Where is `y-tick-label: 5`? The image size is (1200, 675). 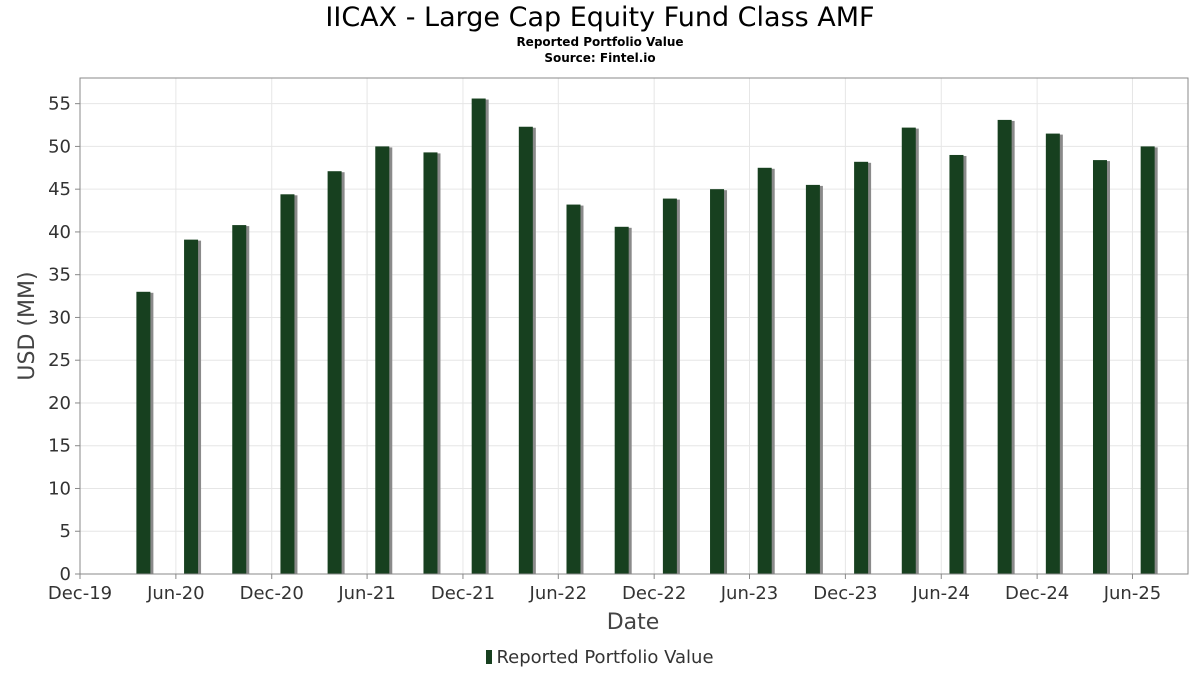 y-tick-label: 5 is located at coordinates (65, 531).